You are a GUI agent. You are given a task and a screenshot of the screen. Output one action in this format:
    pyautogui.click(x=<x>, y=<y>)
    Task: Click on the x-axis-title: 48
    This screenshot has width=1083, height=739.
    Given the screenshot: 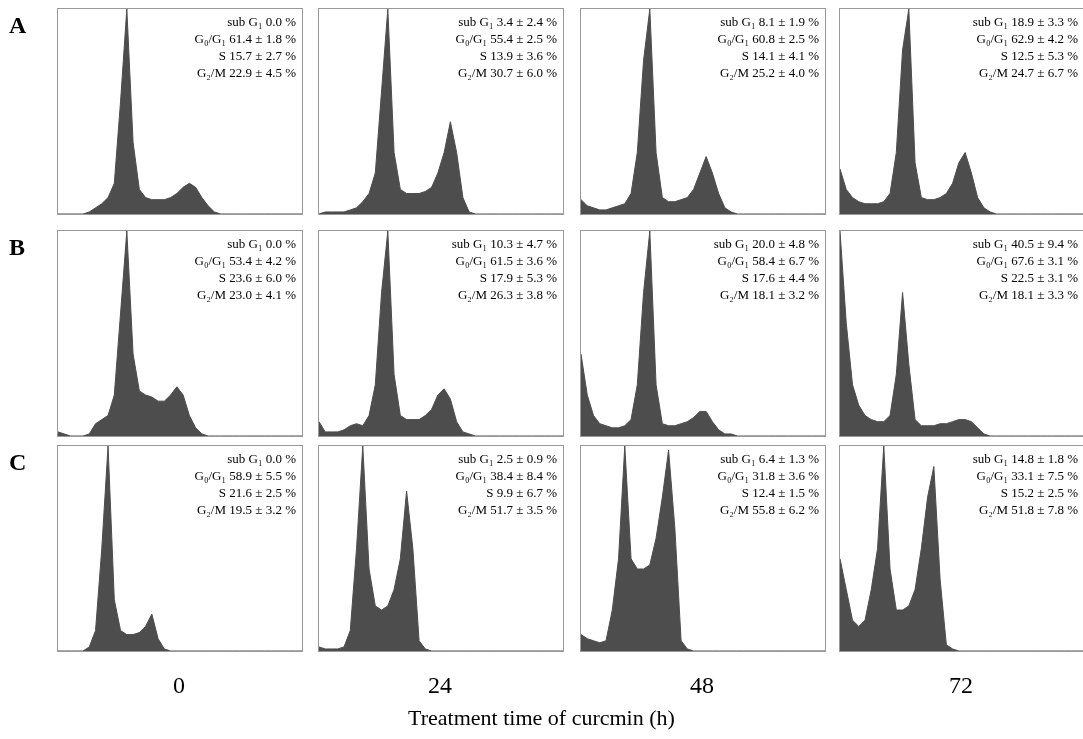 What is the action you would take?
    pyautogui.click(x=702, y=685)
    